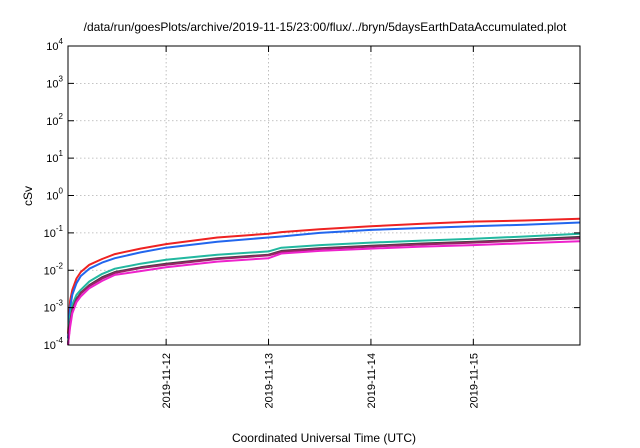  Describe the element at coordinates (54, 82) in the screenshot. I see `y-tick-label: 10³` at that location.